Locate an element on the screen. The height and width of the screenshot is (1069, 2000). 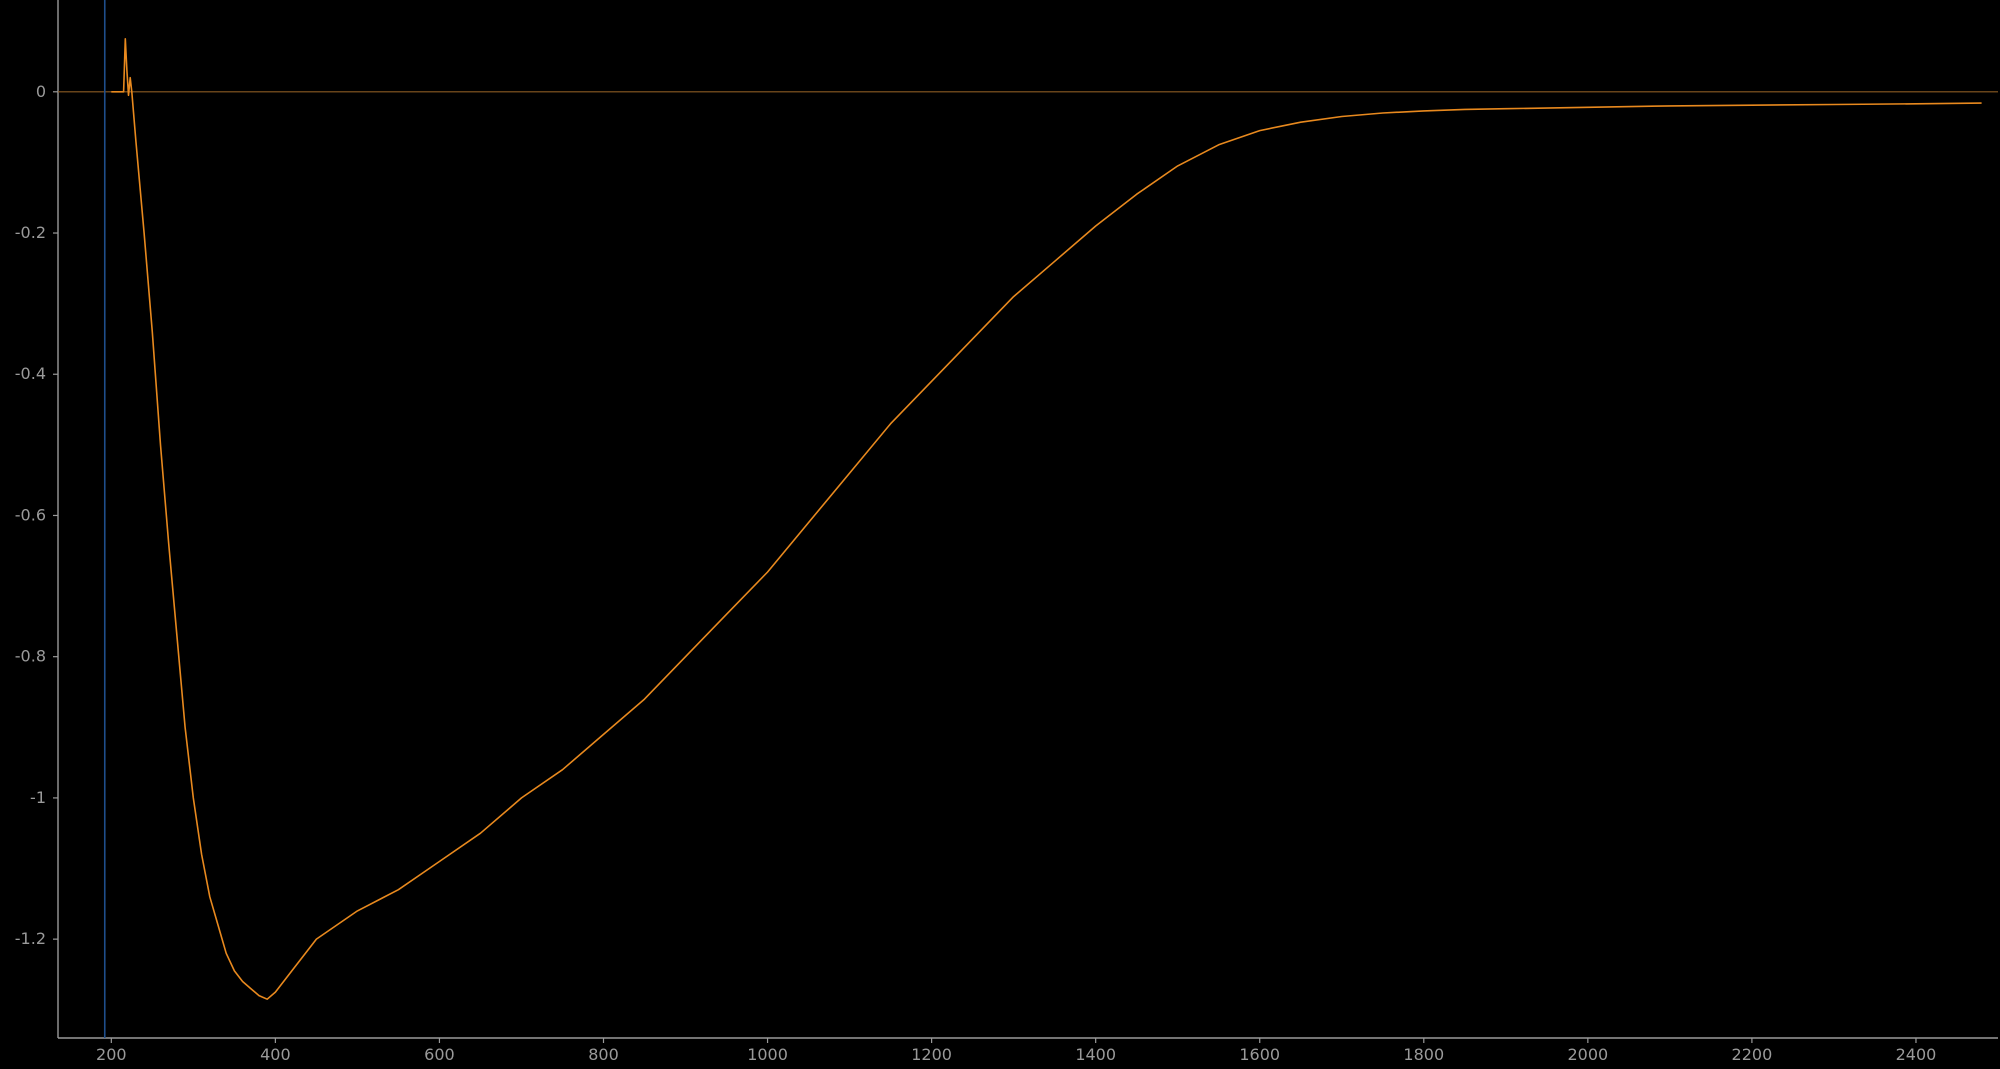
x-tick-label: 200 is located at coordinates (111, 1054).